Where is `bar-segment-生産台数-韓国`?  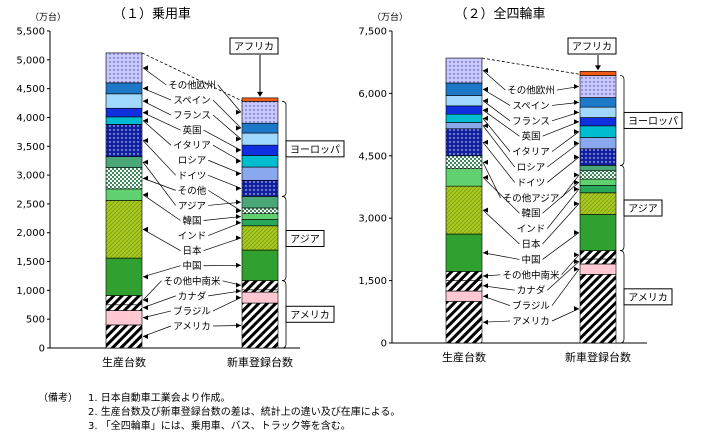
bar-segment-生産台数-韓国 is located at coordinates (124, 194).